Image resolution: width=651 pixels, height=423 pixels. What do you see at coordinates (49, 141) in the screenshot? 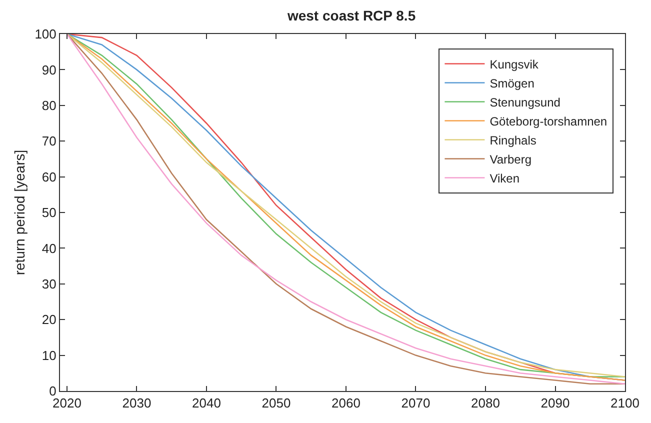
I see `y-tick-label: 70` at bounding box center [49, 141].